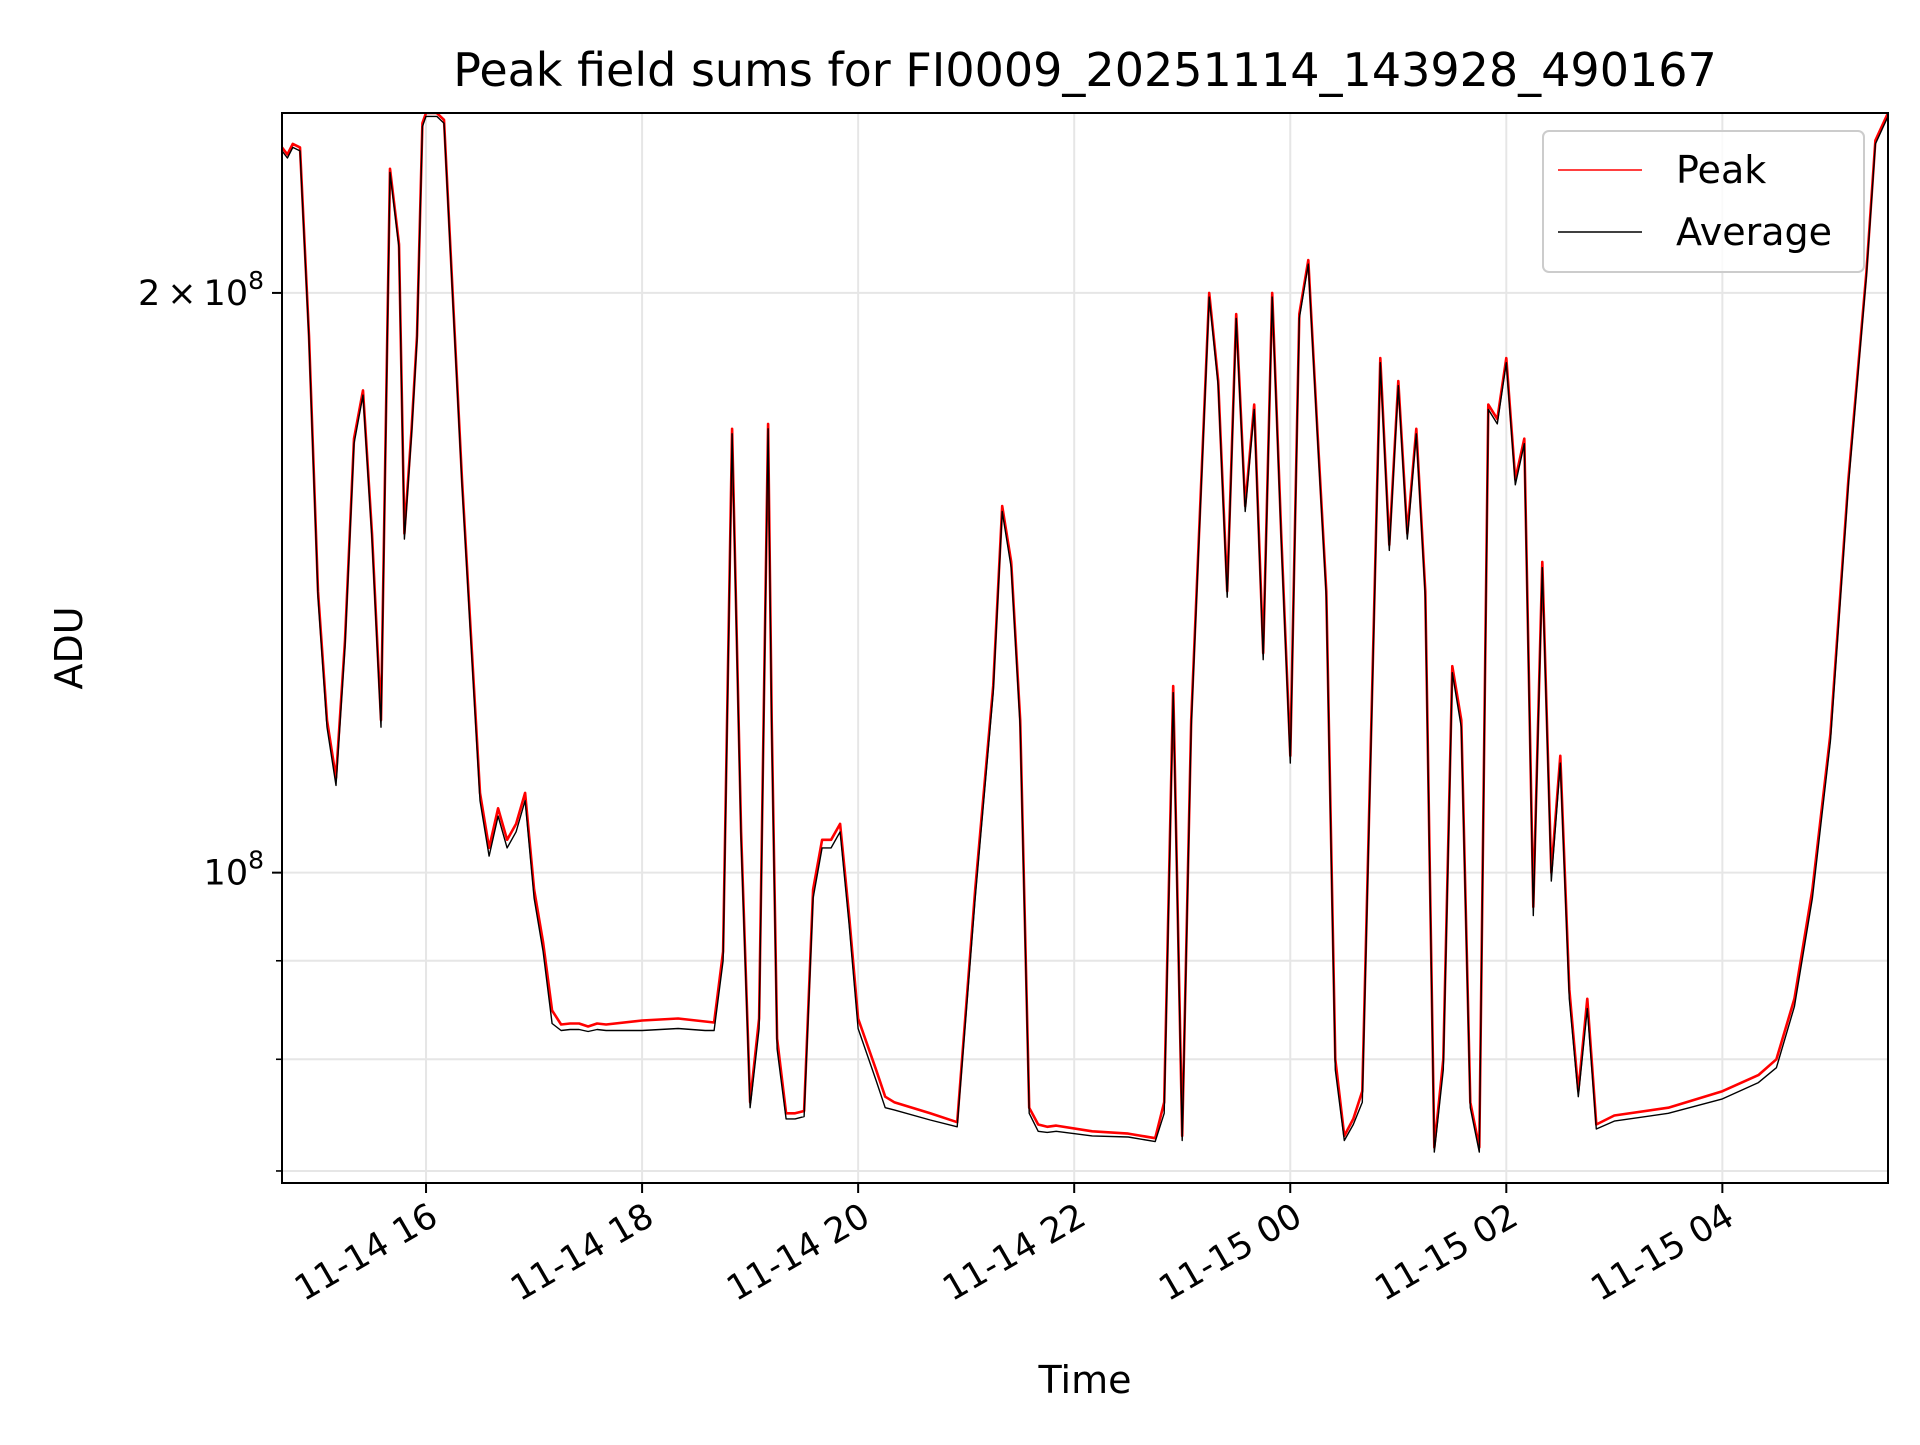  What do you see at coordinates (149, 294) in the screenshot?
I see `y-tick-mantissa: 2` at bounding box center [149, 294].